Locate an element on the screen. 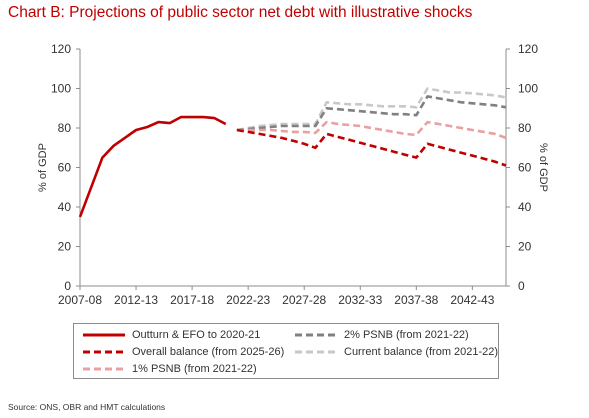 The image size is (589, 418). legend-item: 2% PSNB (from 2021-22) is located at coordinates (381, 335).